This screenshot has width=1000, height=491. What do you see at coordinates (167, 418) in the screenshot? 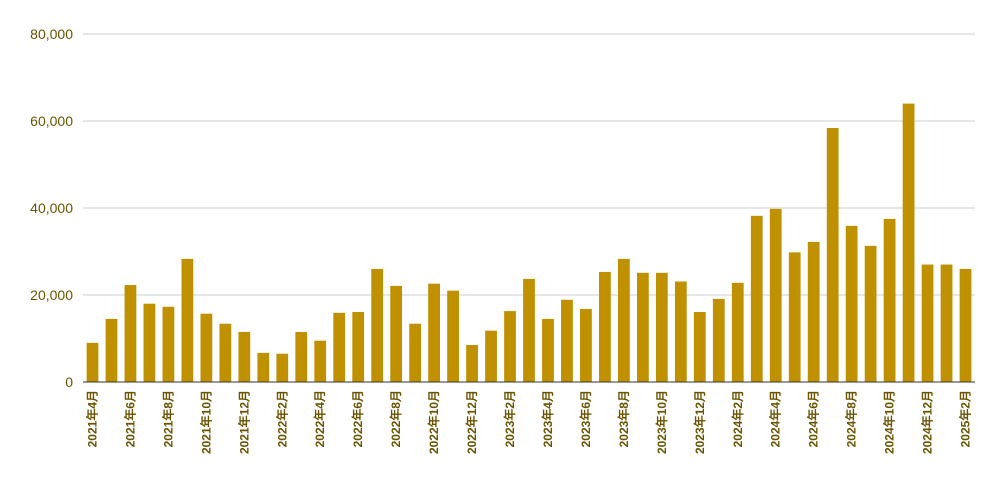
I see `x-tick-label: 2021年8月` at bounding box center [167, 418].